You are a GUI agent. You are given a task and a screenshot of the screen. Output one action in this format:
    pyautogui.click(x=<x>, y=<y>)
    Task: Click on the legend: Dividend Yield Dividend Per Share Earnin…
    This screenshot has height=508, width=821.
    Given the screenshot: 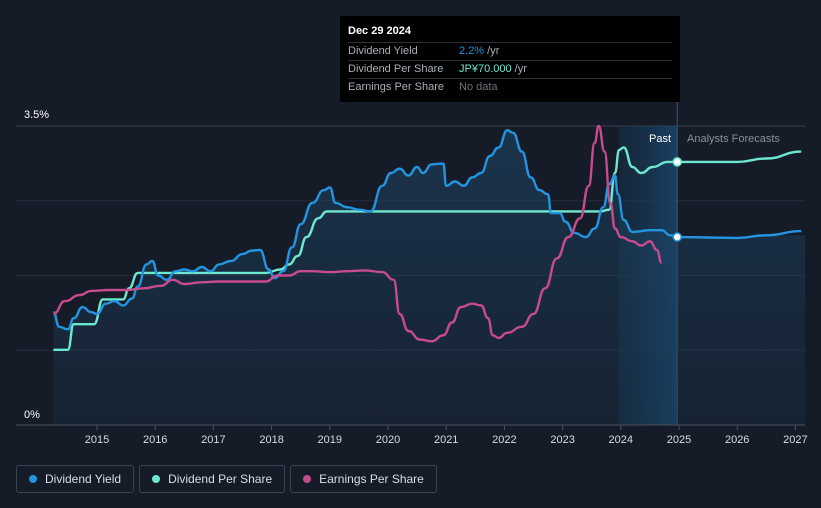 What is the action you would take?
    pyautogui.click(x=226, y=479)
    